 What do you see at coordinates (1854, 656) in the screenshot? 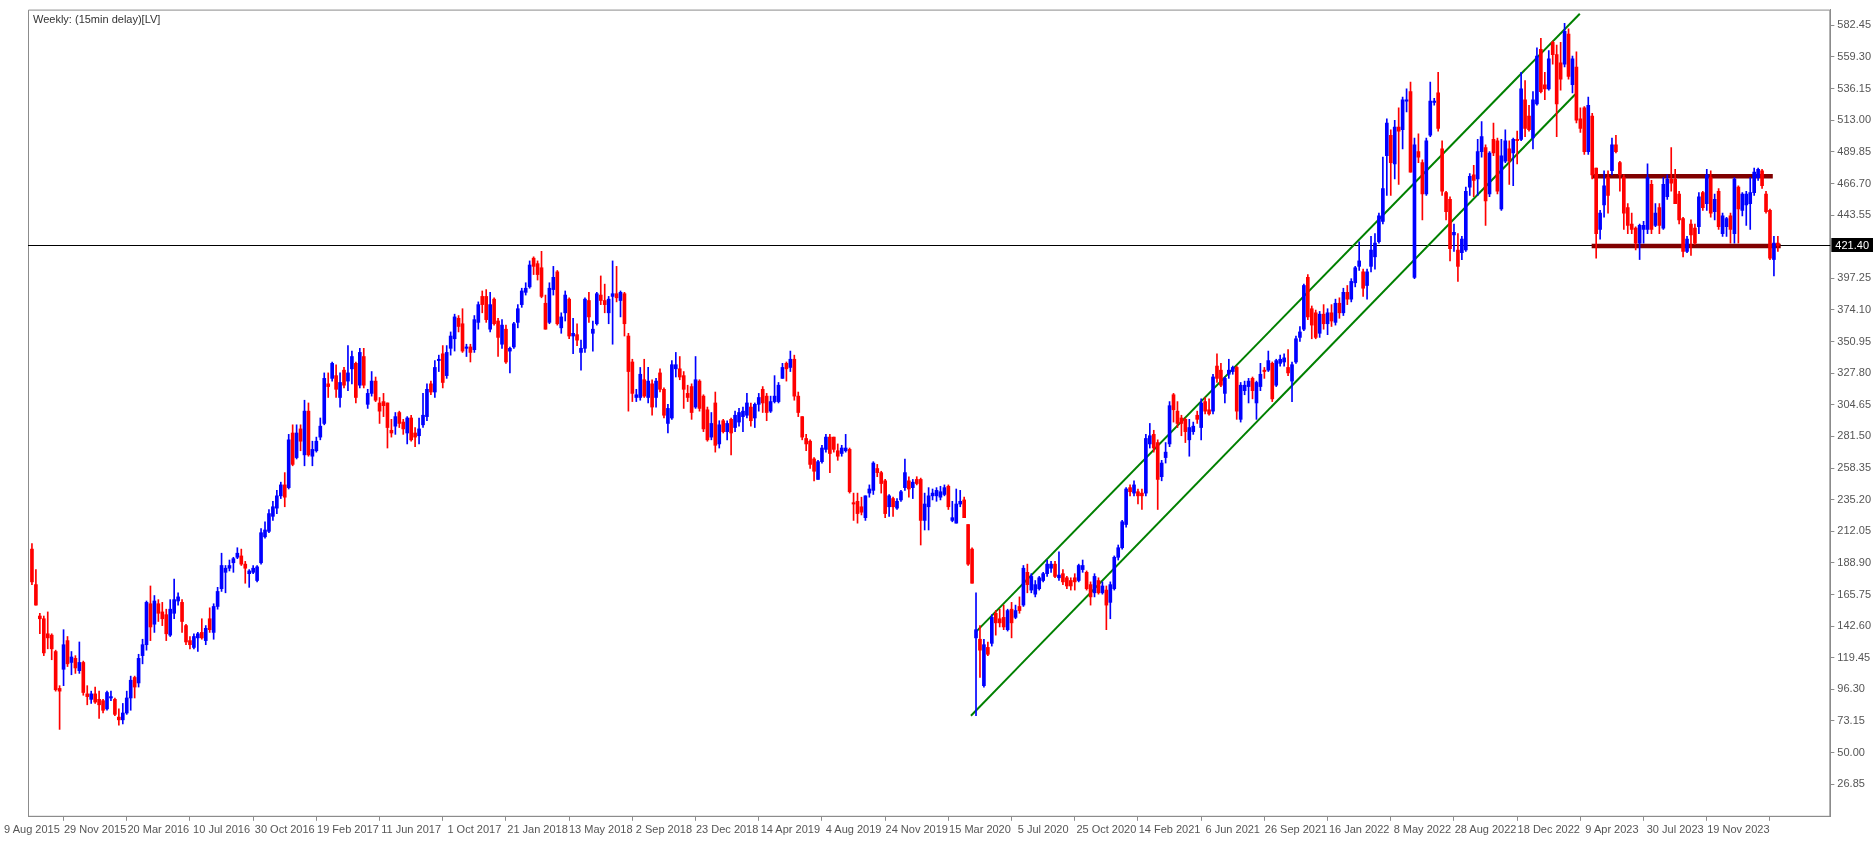
I see `y-tick-label: 119.45` at bounding box center [1854, 656].